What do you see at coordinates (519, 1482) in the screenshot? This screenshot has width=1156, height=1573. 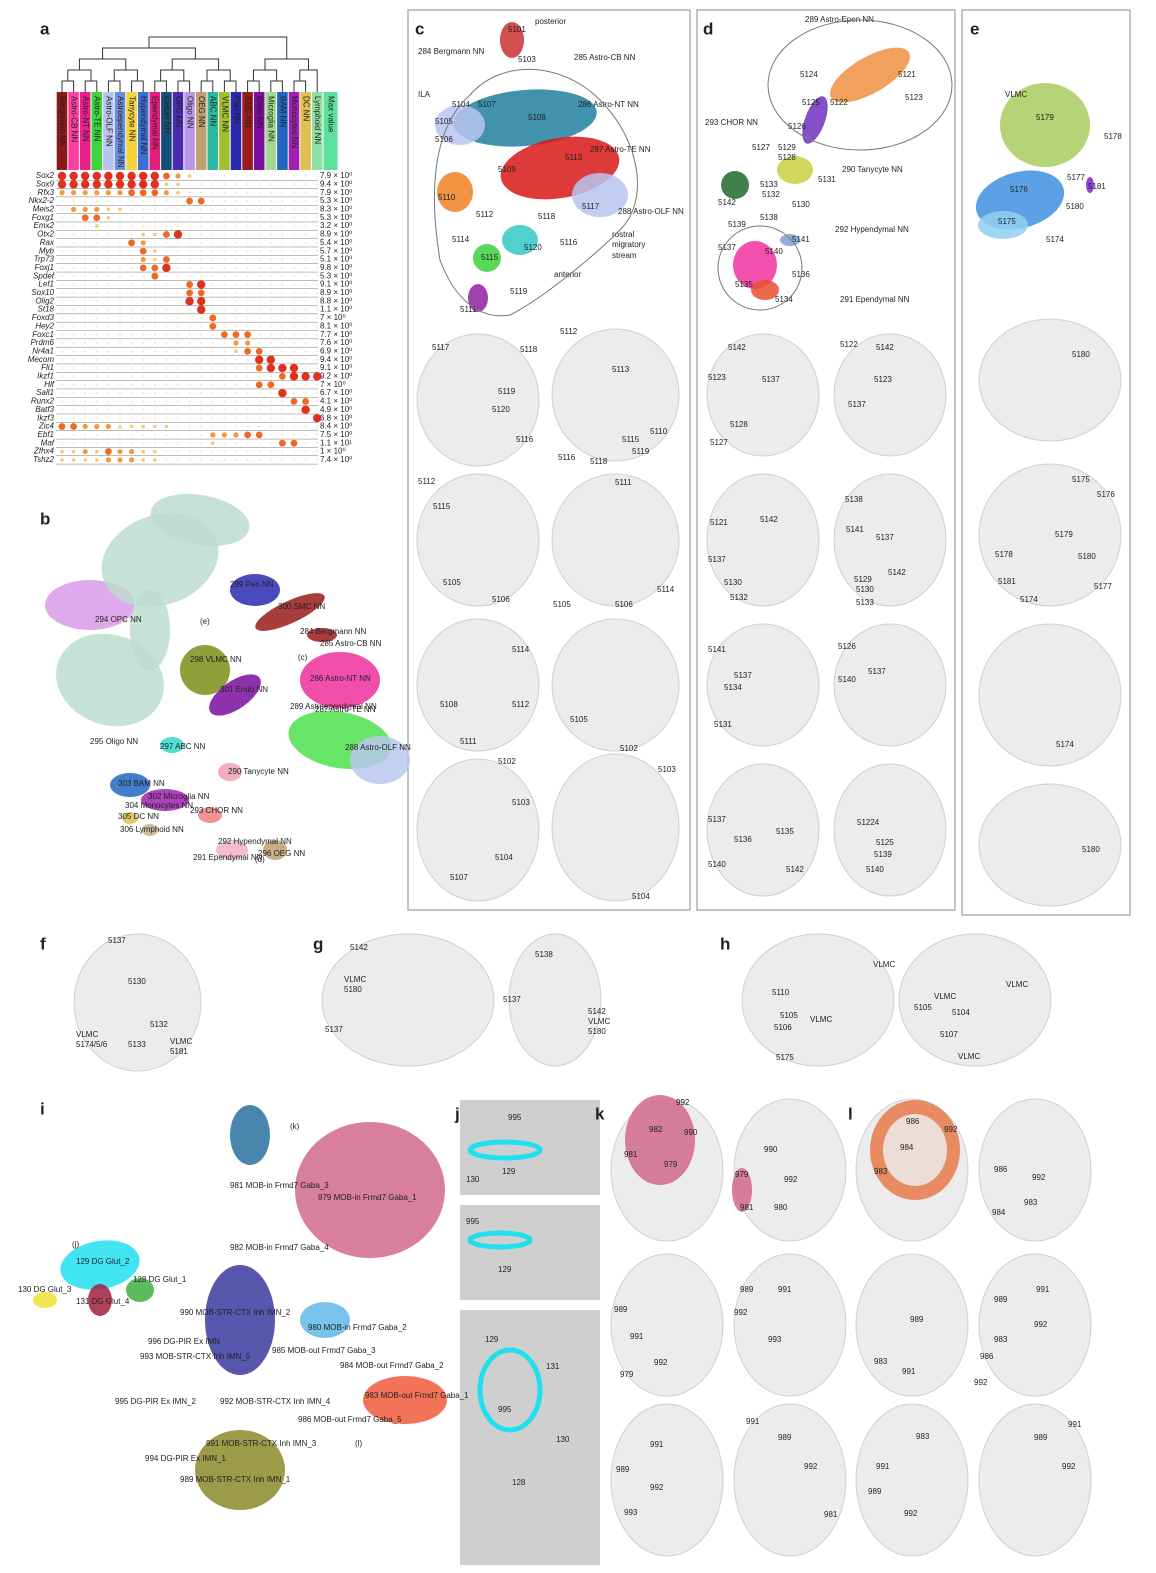 I see `cluster-label: 128` at bounding box center [519, 1482].